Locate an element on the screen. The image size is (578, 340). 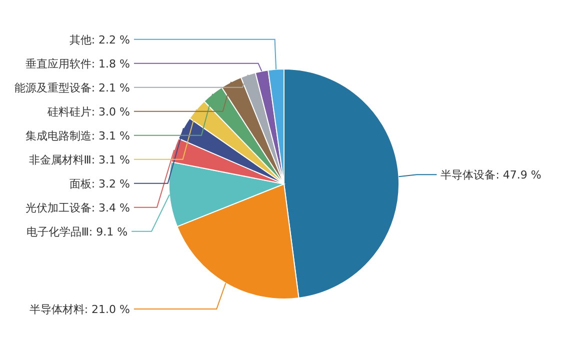
slice-label: 集成电路制造: 3.1 % is located at coordinates (77, 135).